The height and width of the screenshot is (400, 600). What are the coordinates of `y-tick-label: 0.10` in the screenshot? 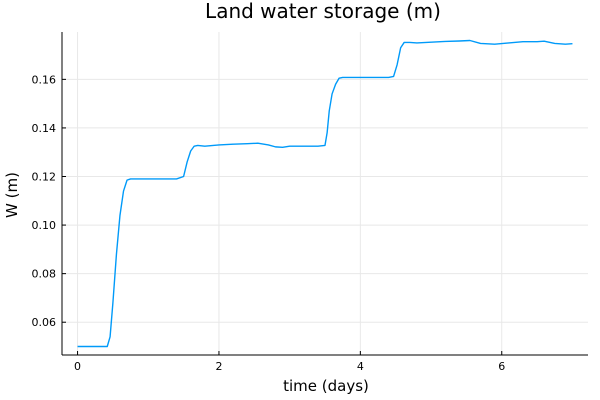 It's located at (44, 225).